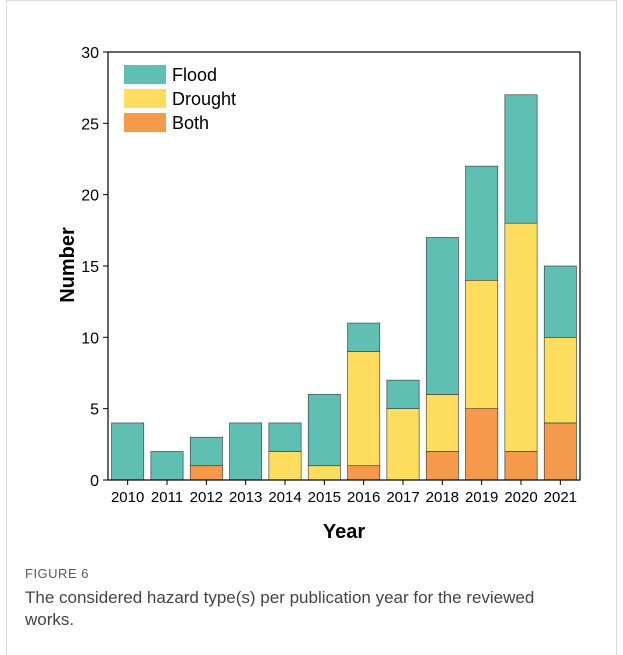  Describe the element at coordinates (145, 122) in the screenshot. I see `legend-swatch-both` at that location.